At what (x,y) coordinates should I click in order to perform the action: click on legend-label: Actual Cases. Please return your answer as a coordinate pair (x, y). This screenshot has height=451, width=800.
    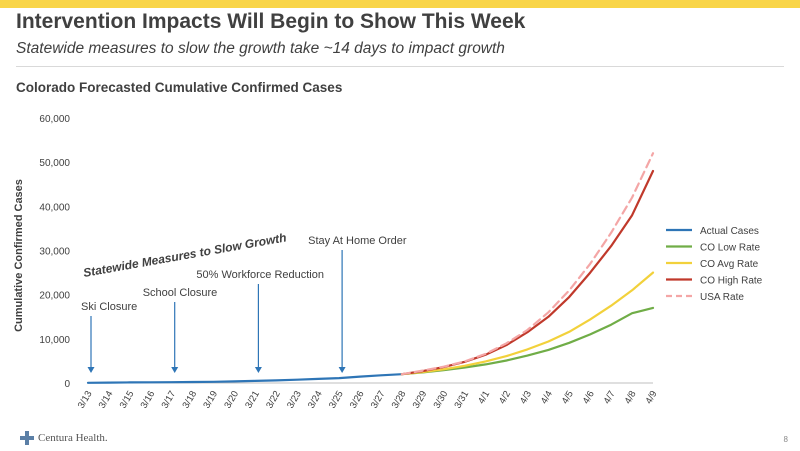
    Looking at the image, I should click on (729, 231).